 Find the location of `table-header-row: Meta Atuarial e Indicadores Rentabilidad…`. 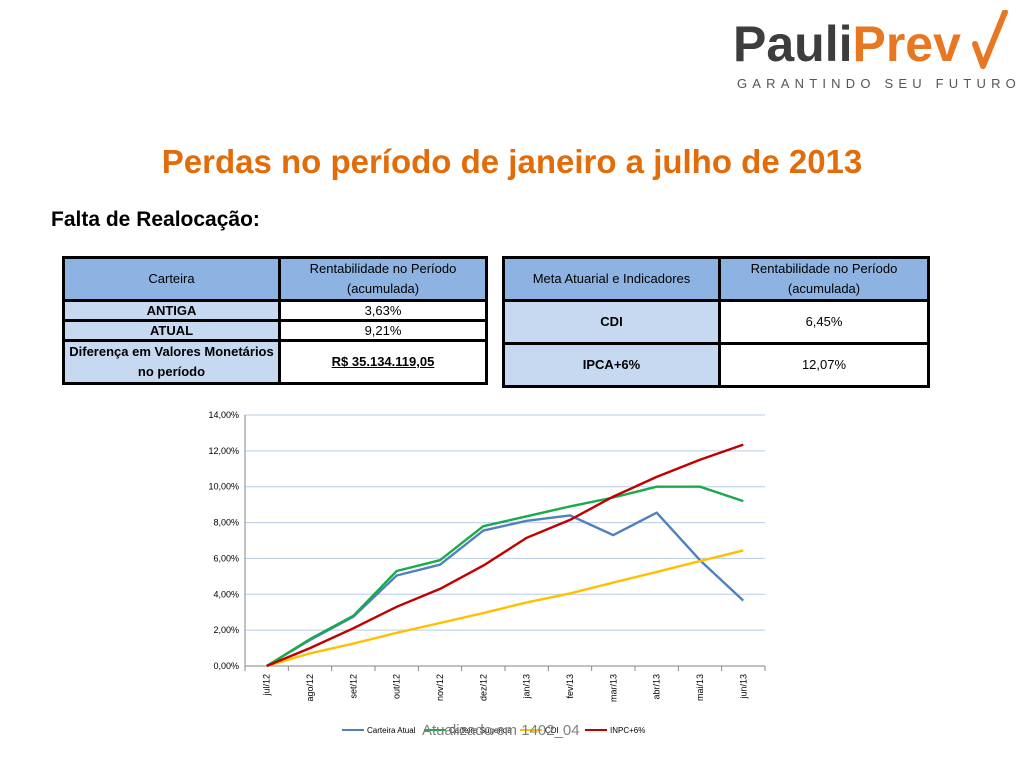

table-header-row: Meta Atuarial e Indicadores Rentabilidad… is located at coordinates (716, 279).